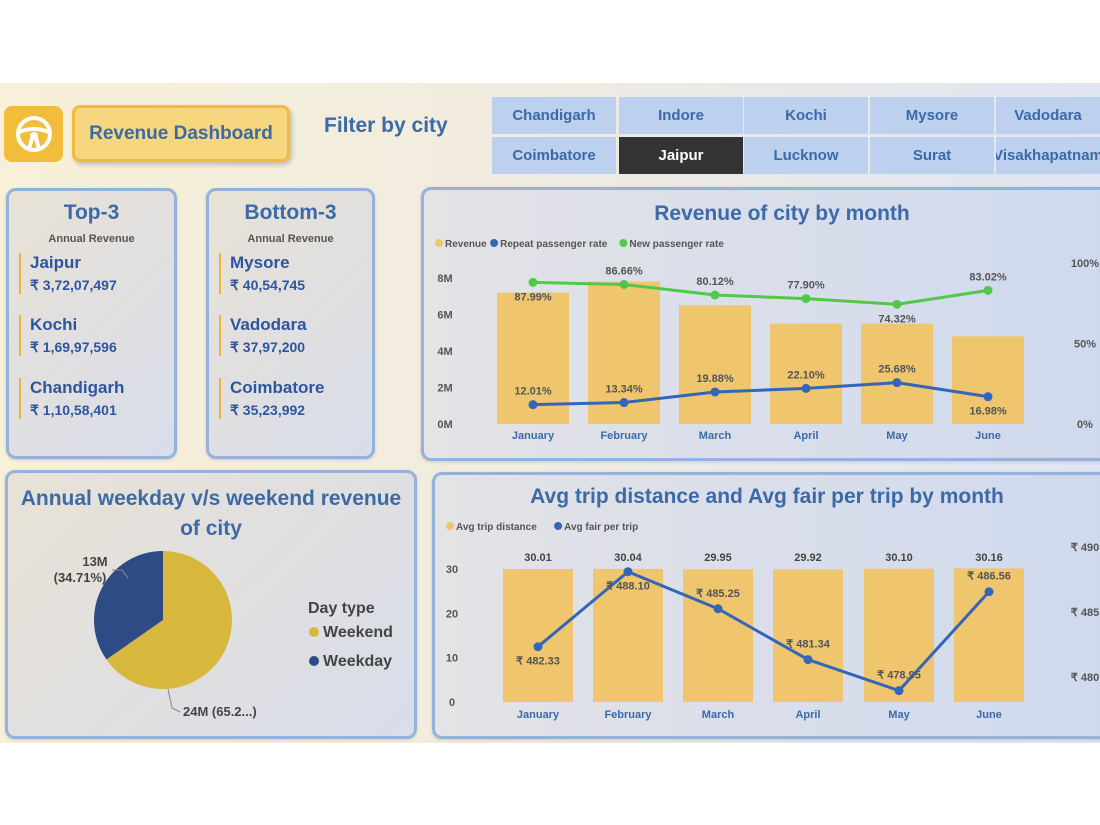  I want to click on top3-entry: Jaipur ₹ 3,72,07,497, so click(68, 273).